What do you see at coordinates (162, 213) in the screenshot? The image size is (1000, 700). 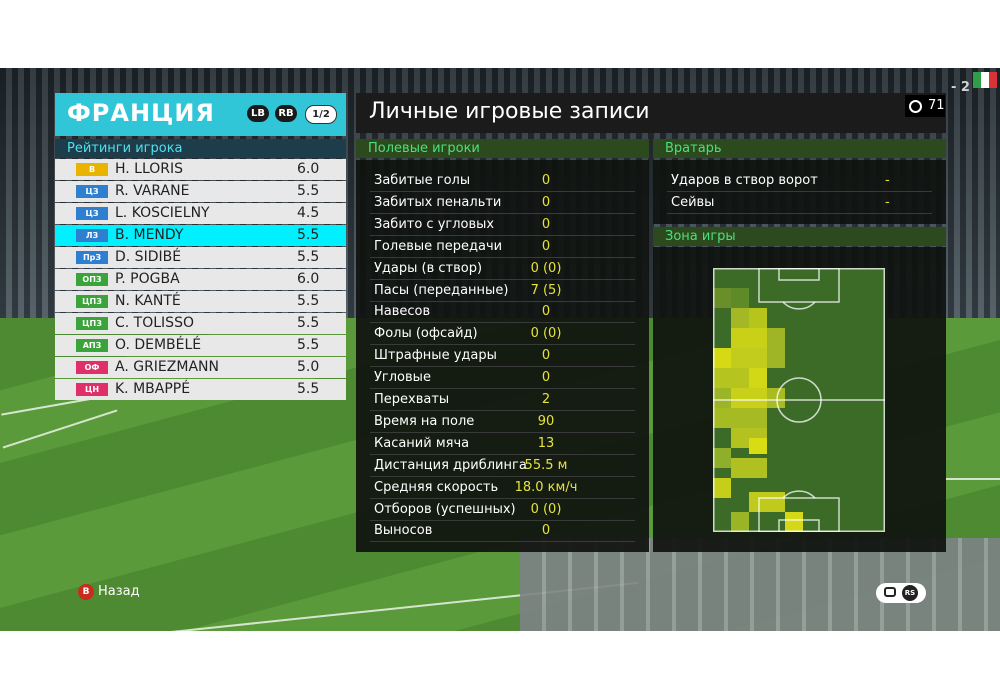 I see `player-name: L. KOSCIELNY` at bounding box center [162, 213].